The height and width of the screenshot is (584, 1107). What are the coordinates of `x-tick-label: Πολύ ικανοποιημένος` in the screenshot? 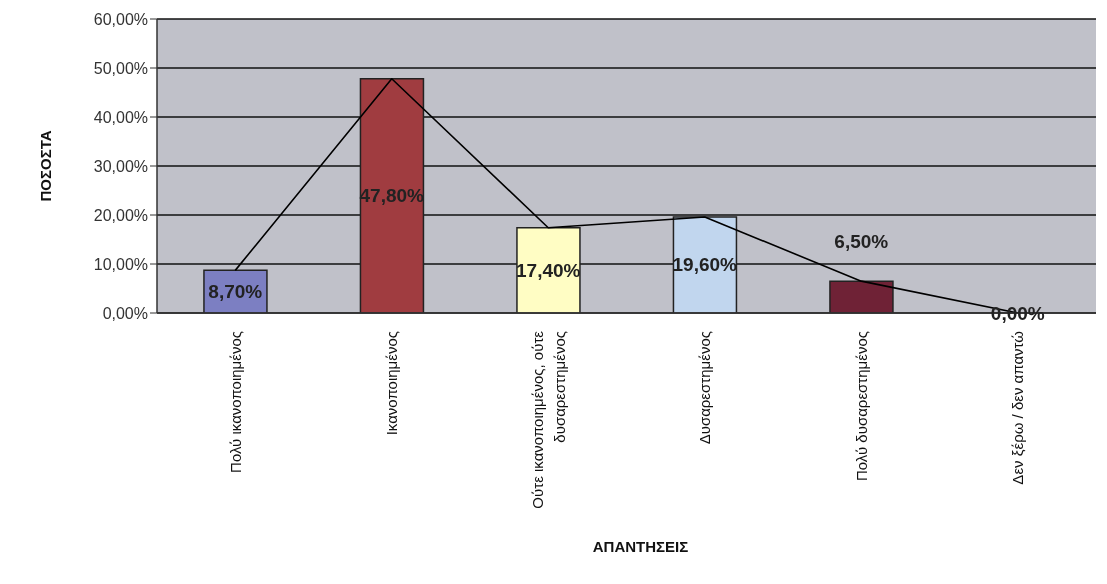 It's located at (235, 402).